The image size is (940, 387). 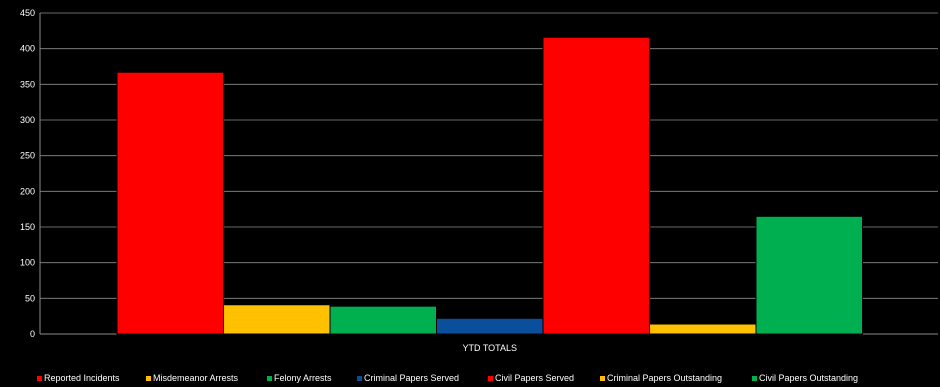 What do you see at coordinates (27, 84) in the screenshot?
I see `y-tick-label: 350` at bounding box center [27, 84].